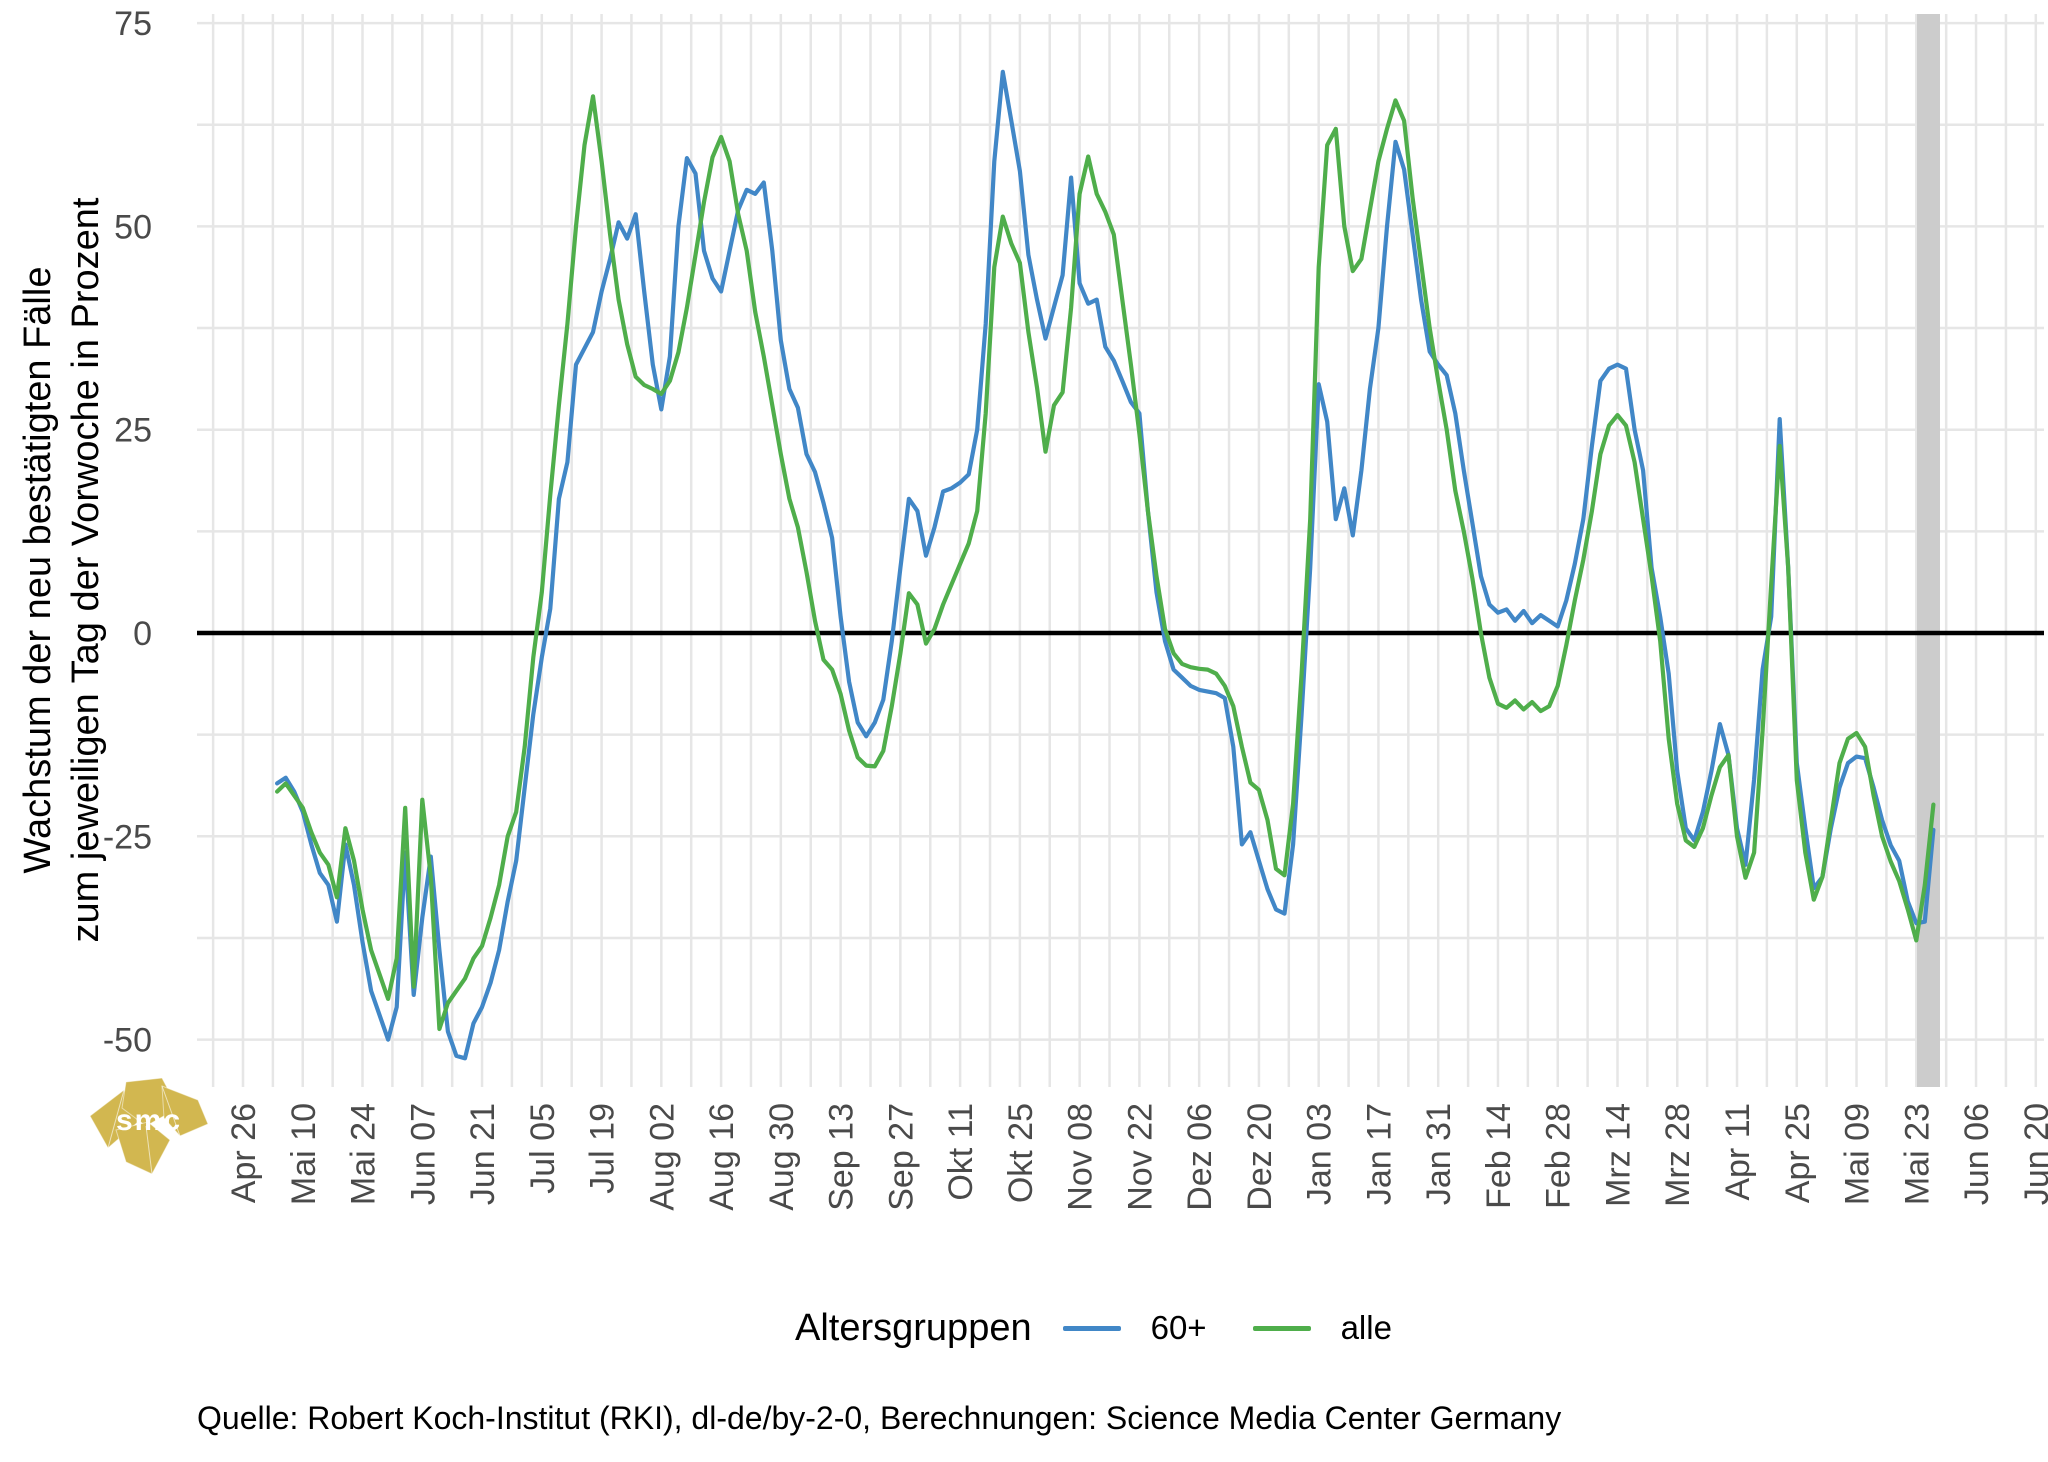 This screenshot has width=2048, height=1462. What do you see at coordinates (133, 431) in the screenshot?
I see `y-tick-label: 25` at bounding box center [133, 431].